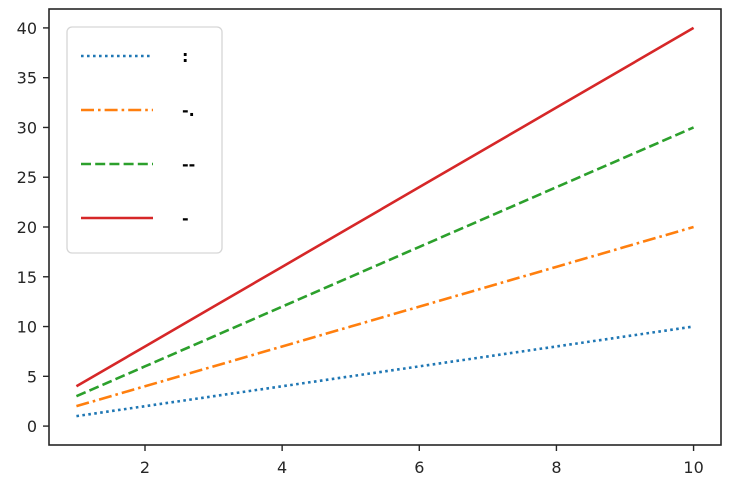  What do you see at coordinates (32, 376) in the screenshot?
I see `y-tick-label: 5` at bounding box center [32, 376].